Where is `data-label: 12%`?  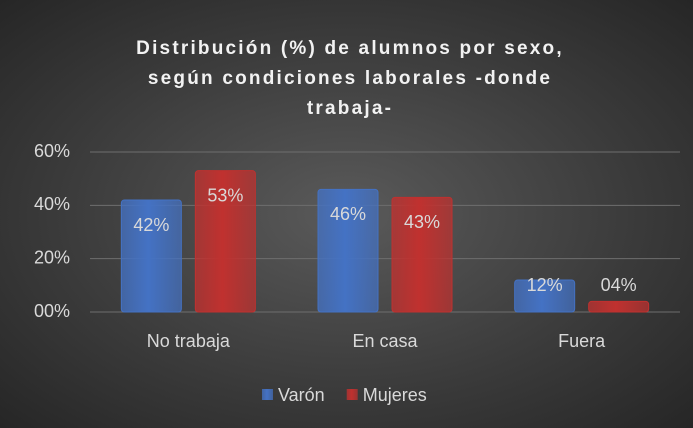
data-label: 12% is located at coordinates (545, 285).